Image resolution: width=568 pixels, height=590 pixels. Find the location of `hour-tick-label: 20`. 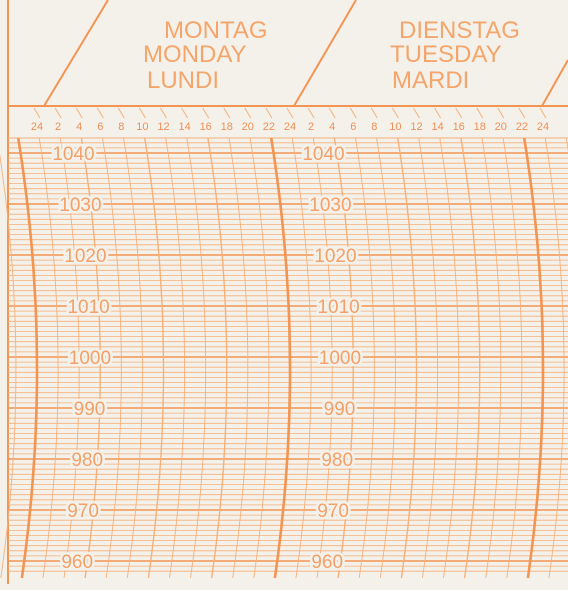

hour-tick-label: 20 is located at coordinates (501, 127).